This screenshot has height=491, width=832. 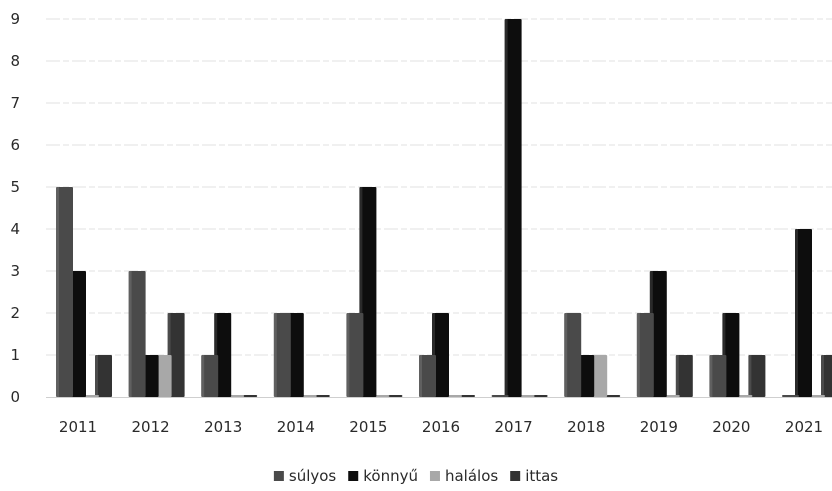 I want to click on bar-ittas-2019, so click(x=684, y=376).